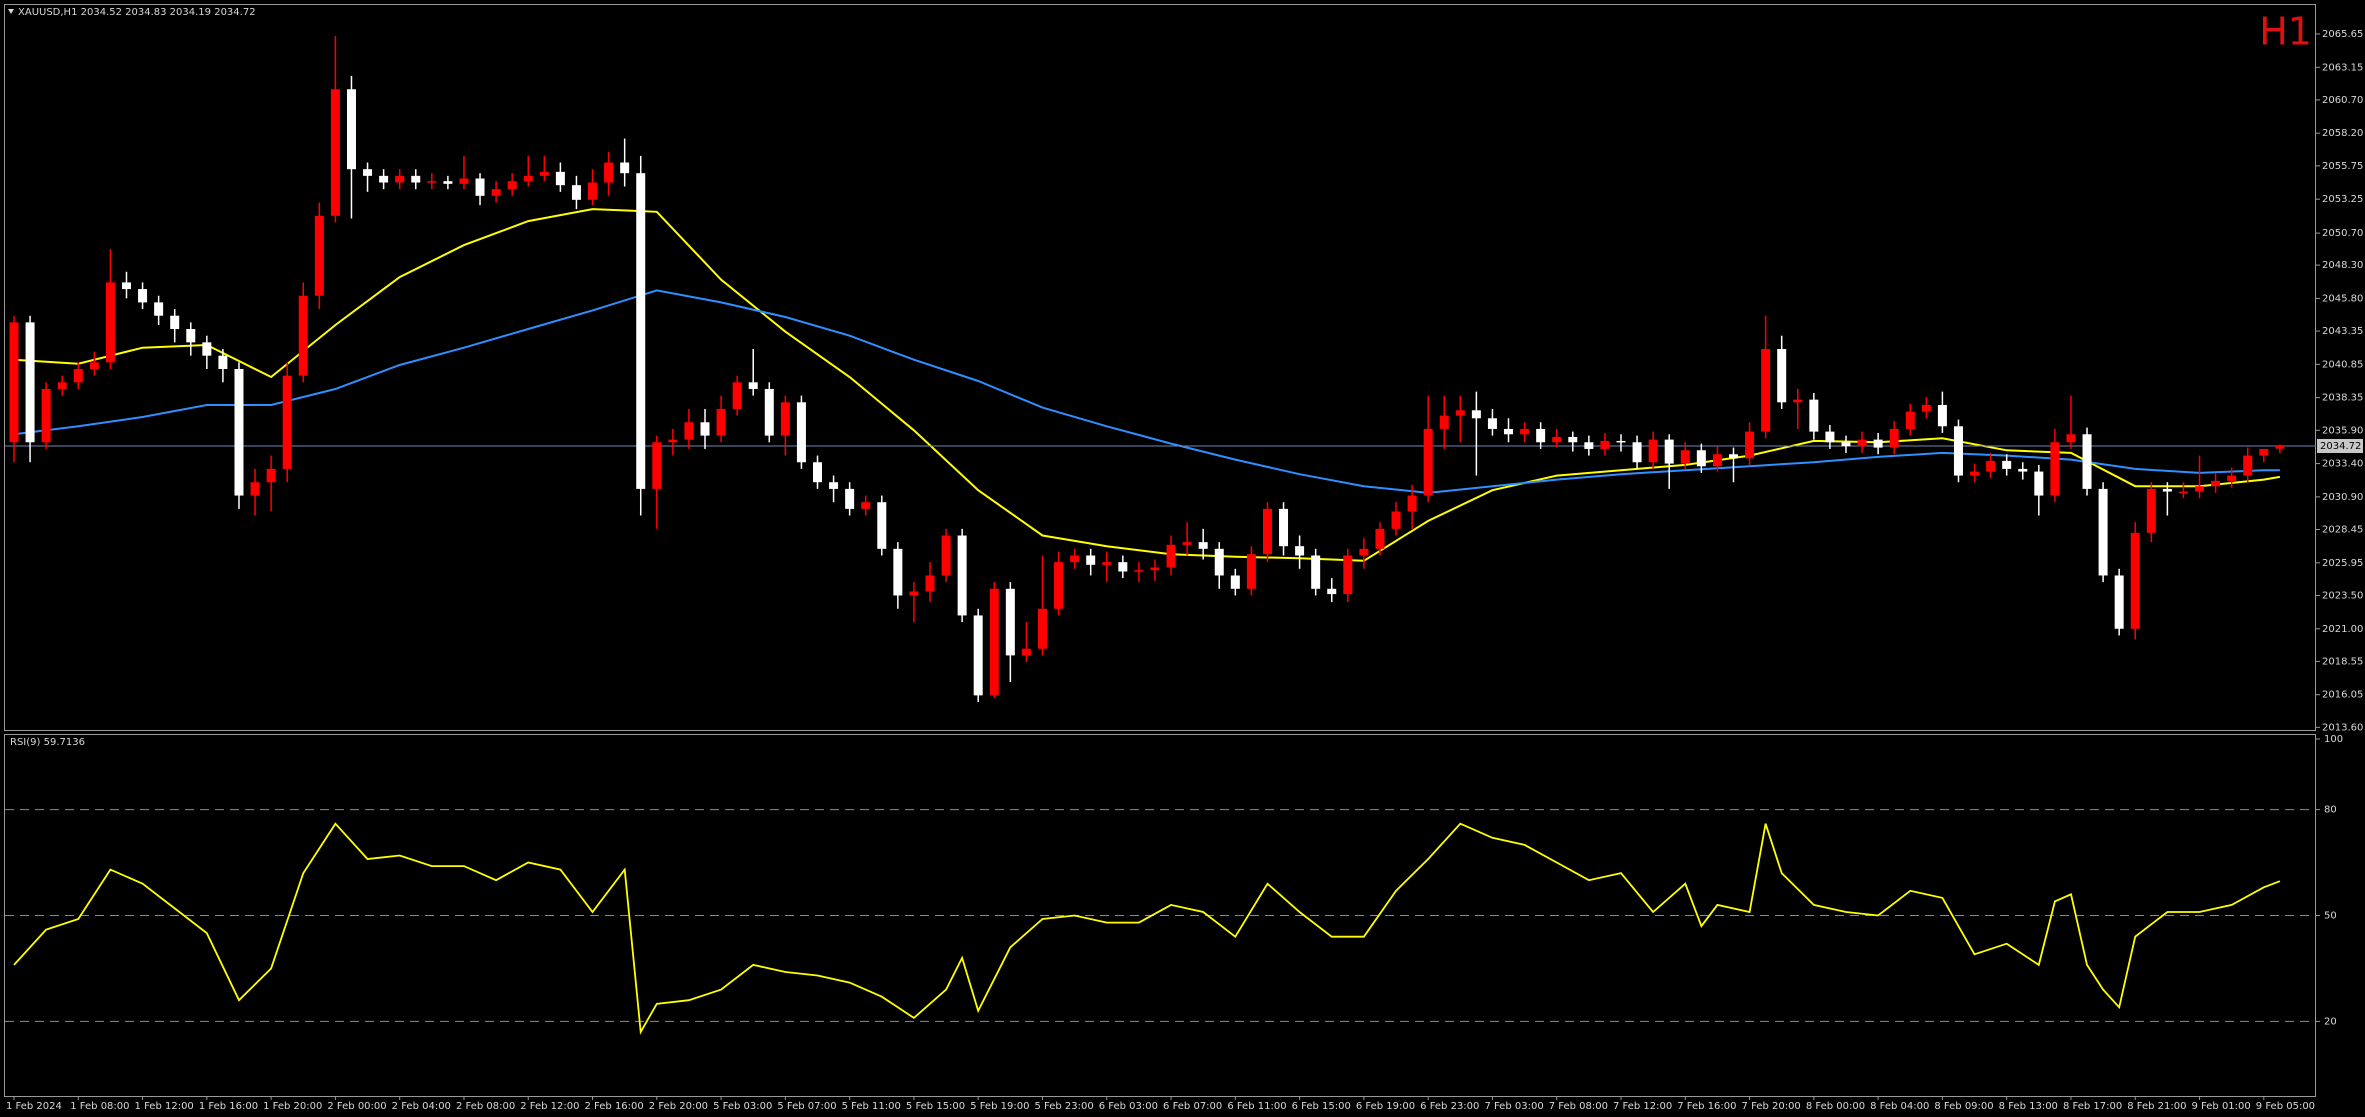 The width and height of the screenshot is (2365, 1117). Describe the element at coordinates (2342, 331) in the screenshot. I see `y-tick-label: 2043.35` at that location.